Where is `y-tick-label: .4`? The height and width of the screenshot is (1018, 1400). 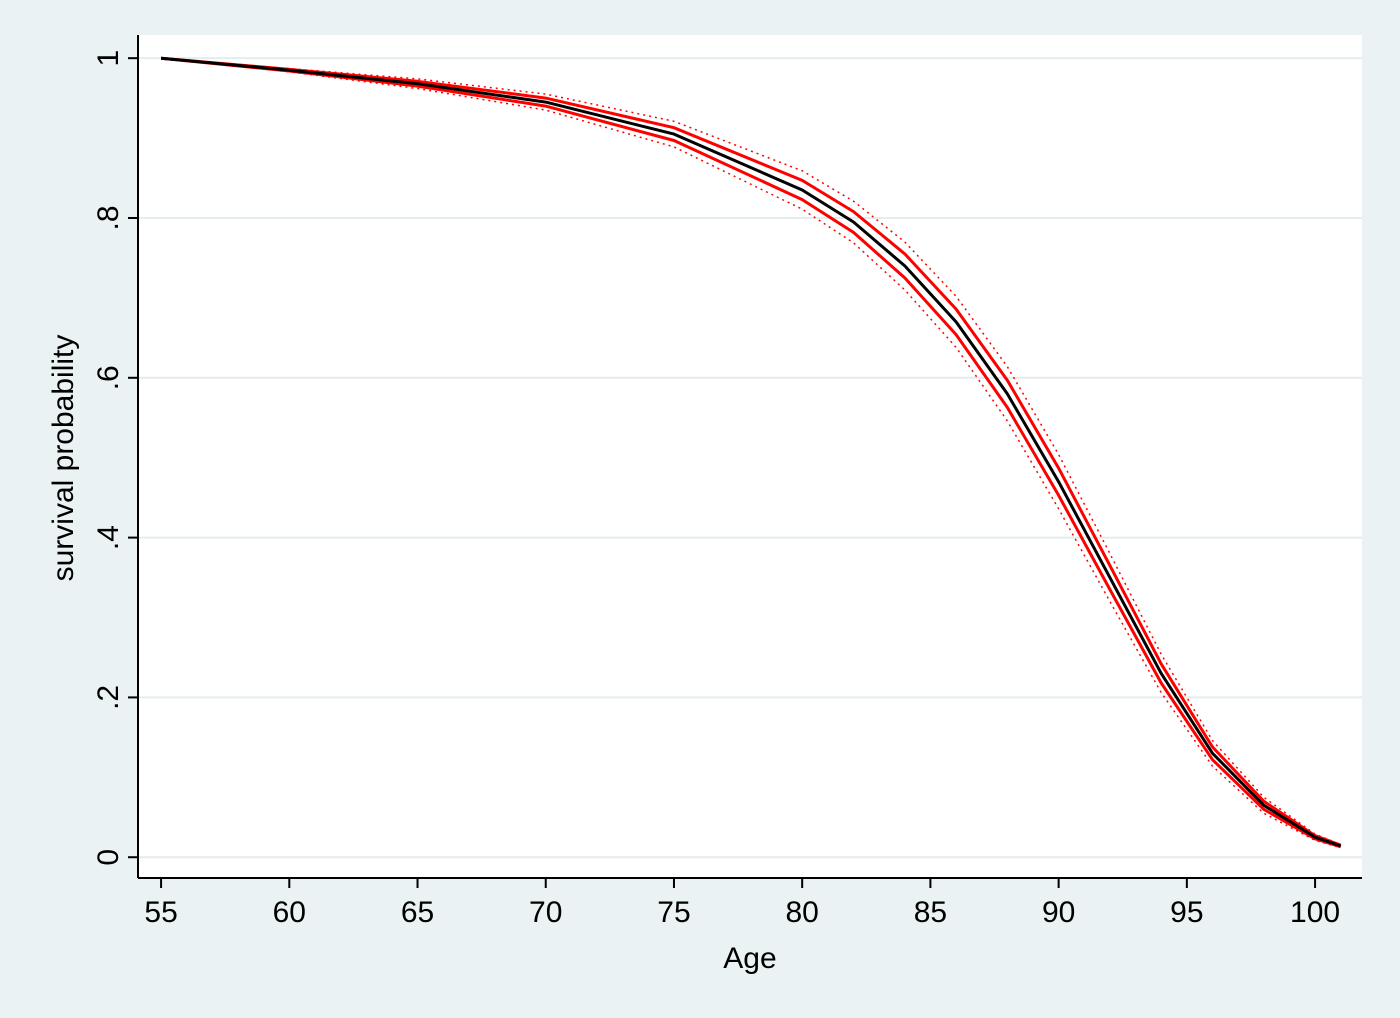 y-tick-label: .4 is located at coordinates (108, 537).